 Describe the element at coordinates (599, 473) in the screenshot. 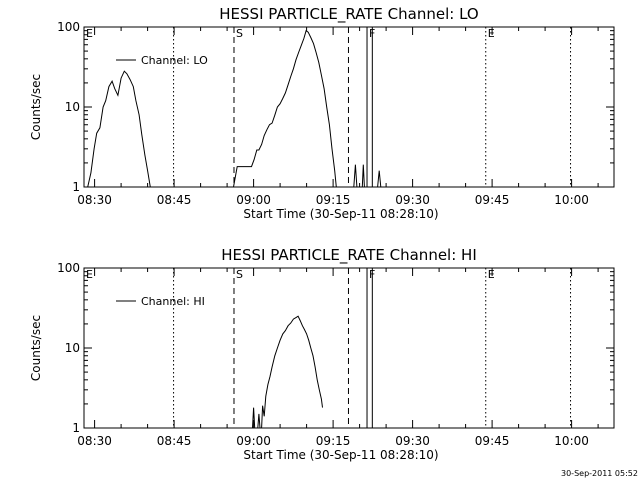

I see `footer-timestamp: 30-Sep-2011 05:52` at that location.